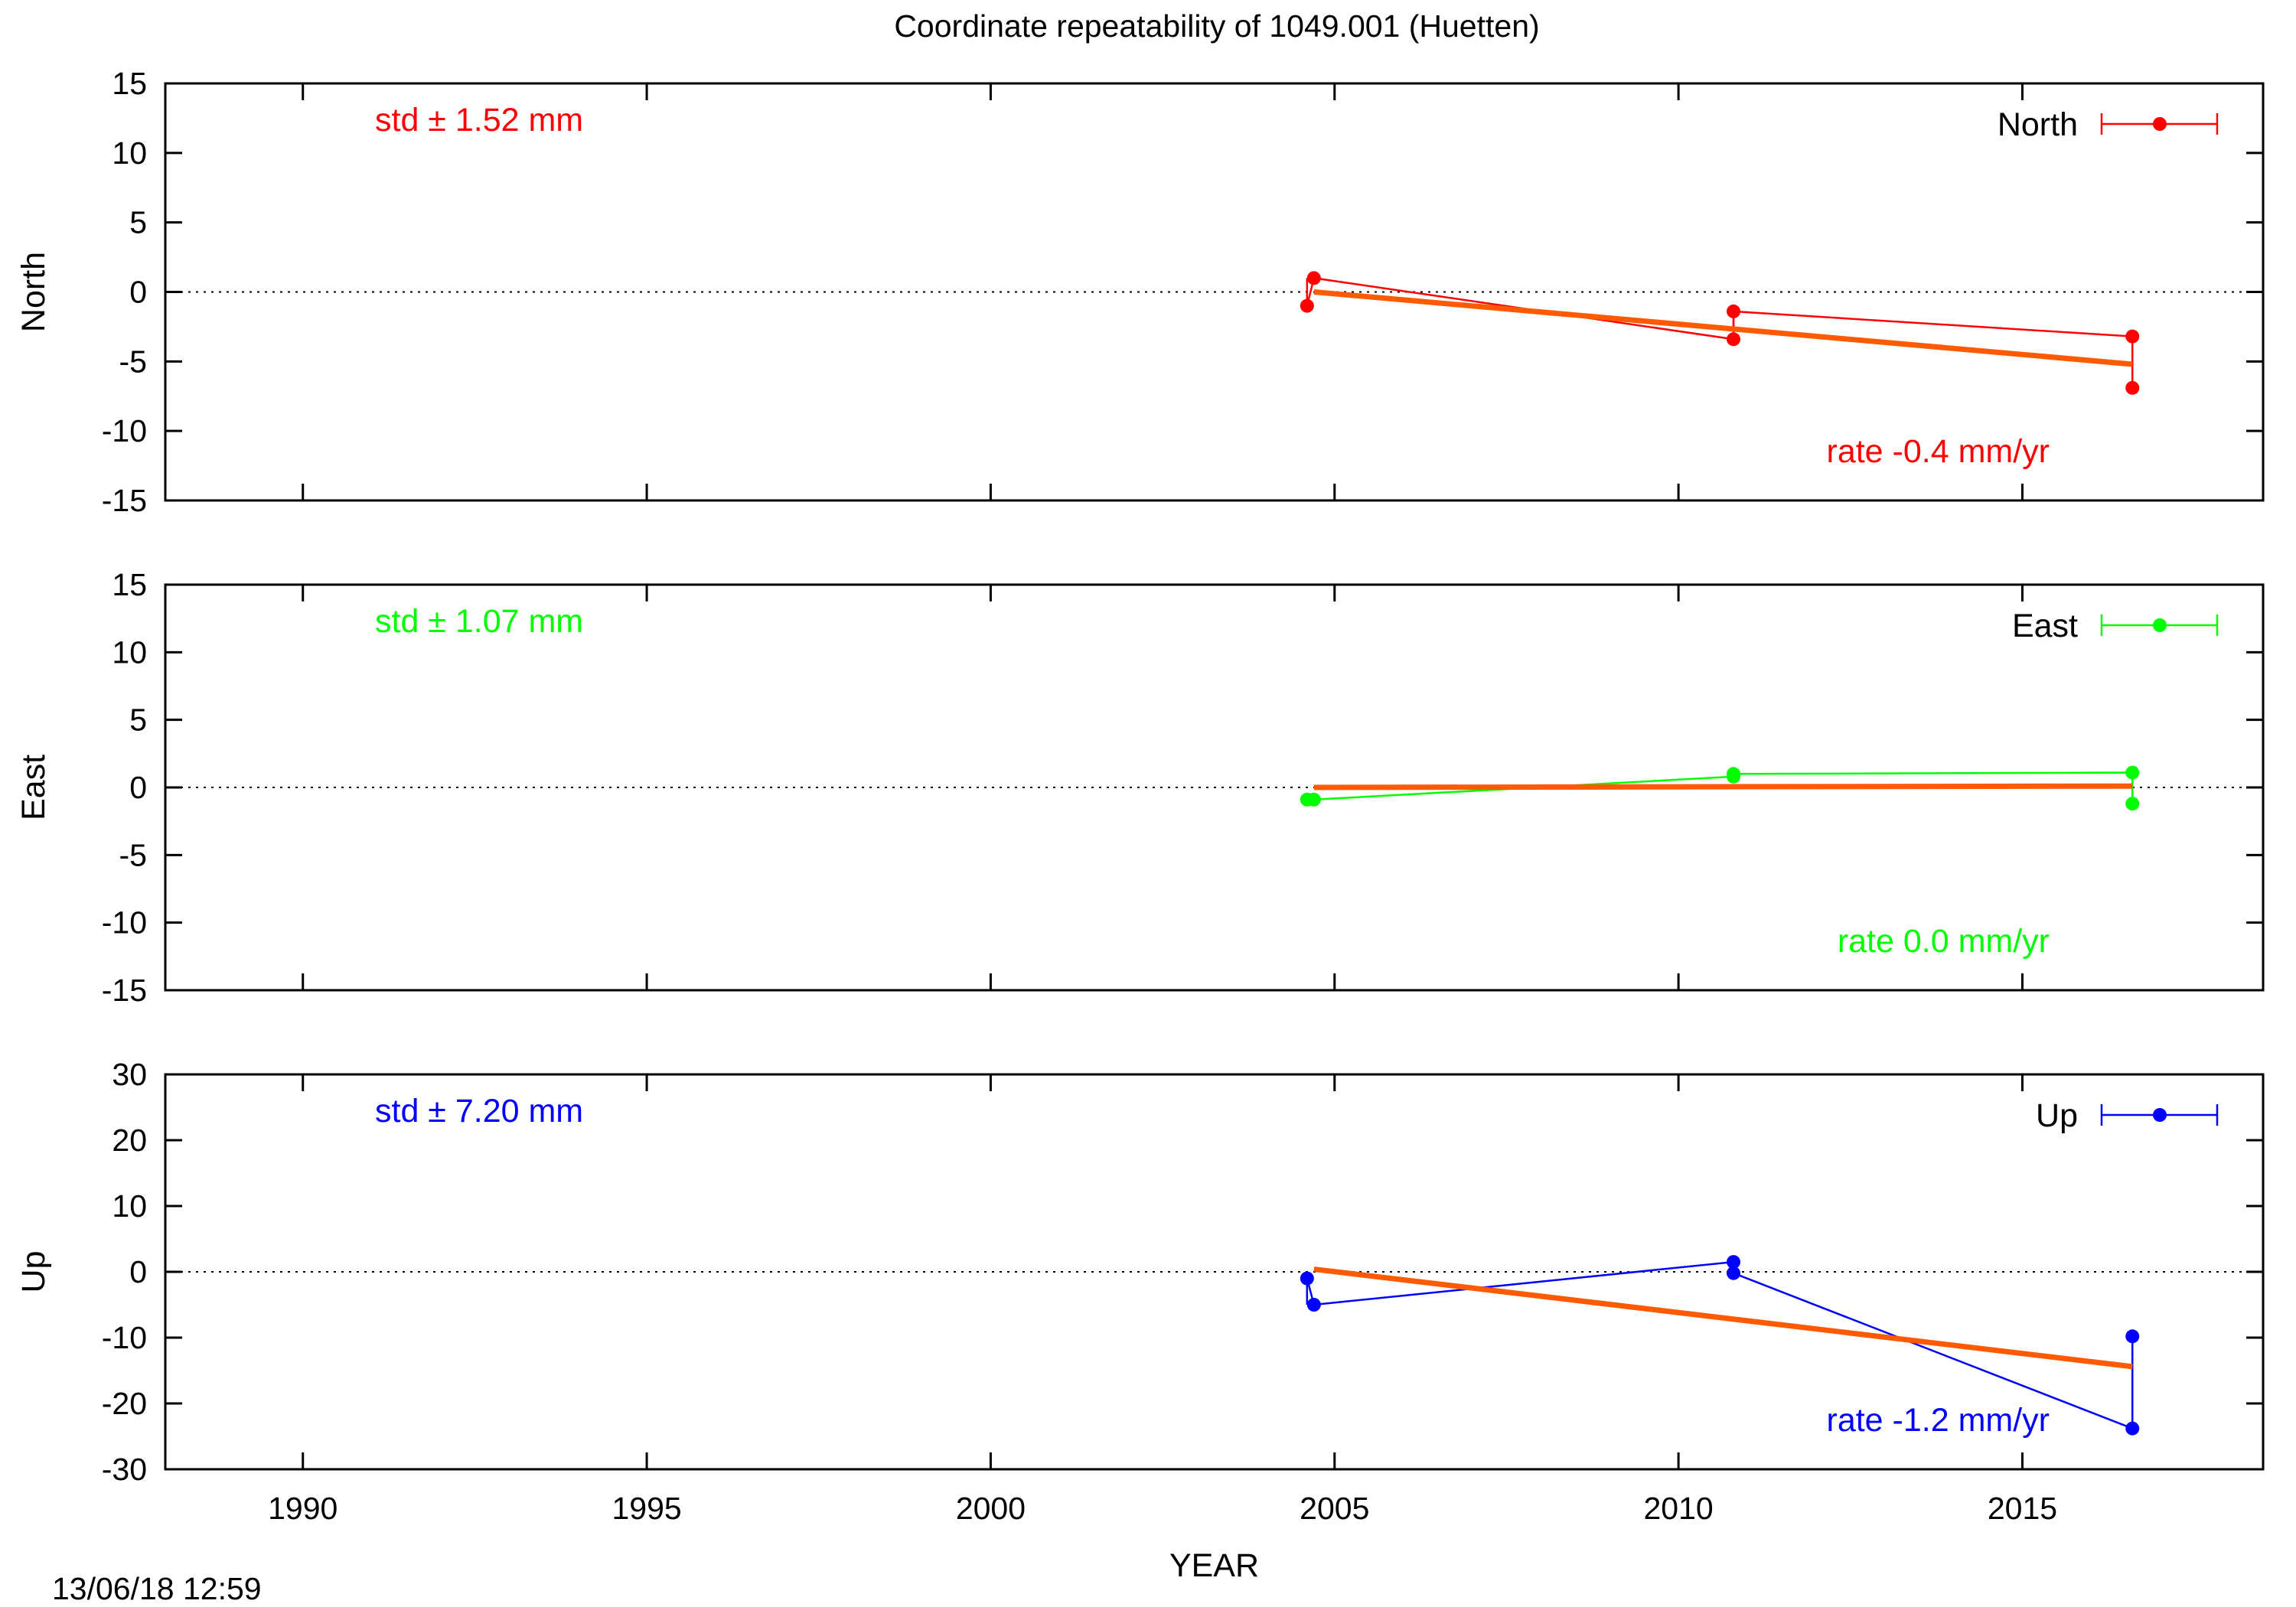 The height and width of the screenshot is (1607, 2296). I want to click on panel-up-std-annotation: std ± 7.20 mm, so click(479, 1111).